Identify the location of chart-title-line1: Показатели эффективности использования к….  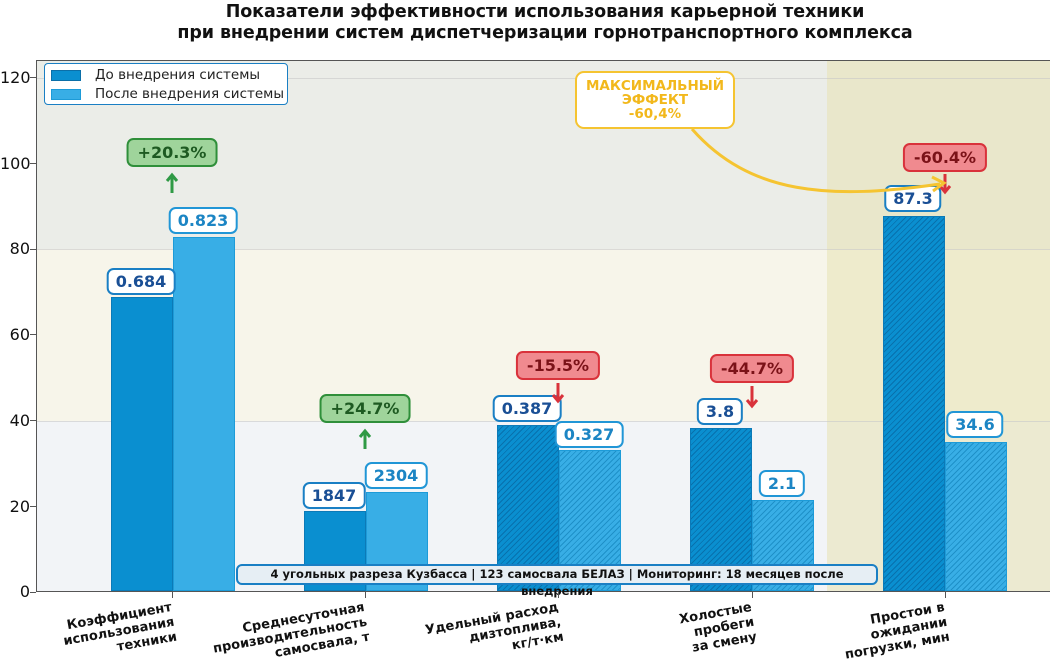
(545, 12).